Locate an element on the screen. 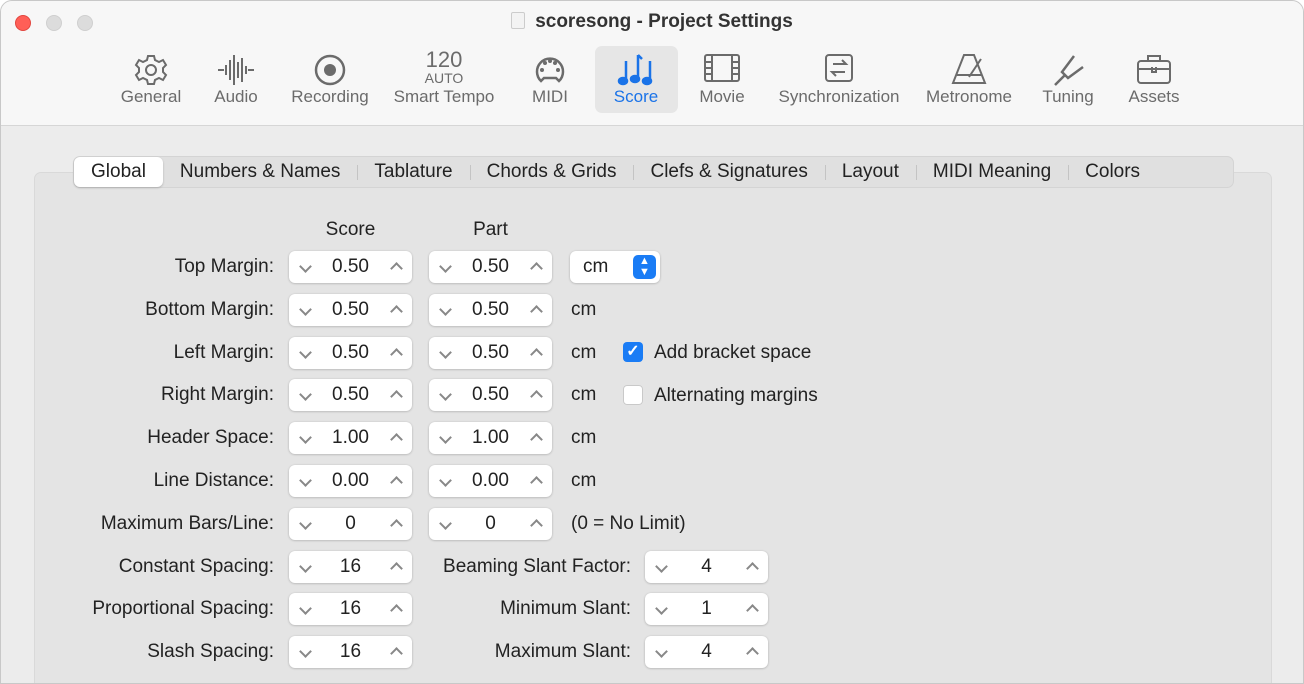 The width and height of the screenshot is (1304, 684). toolbar-item-label: Recording is located at coordinates (330, 96).